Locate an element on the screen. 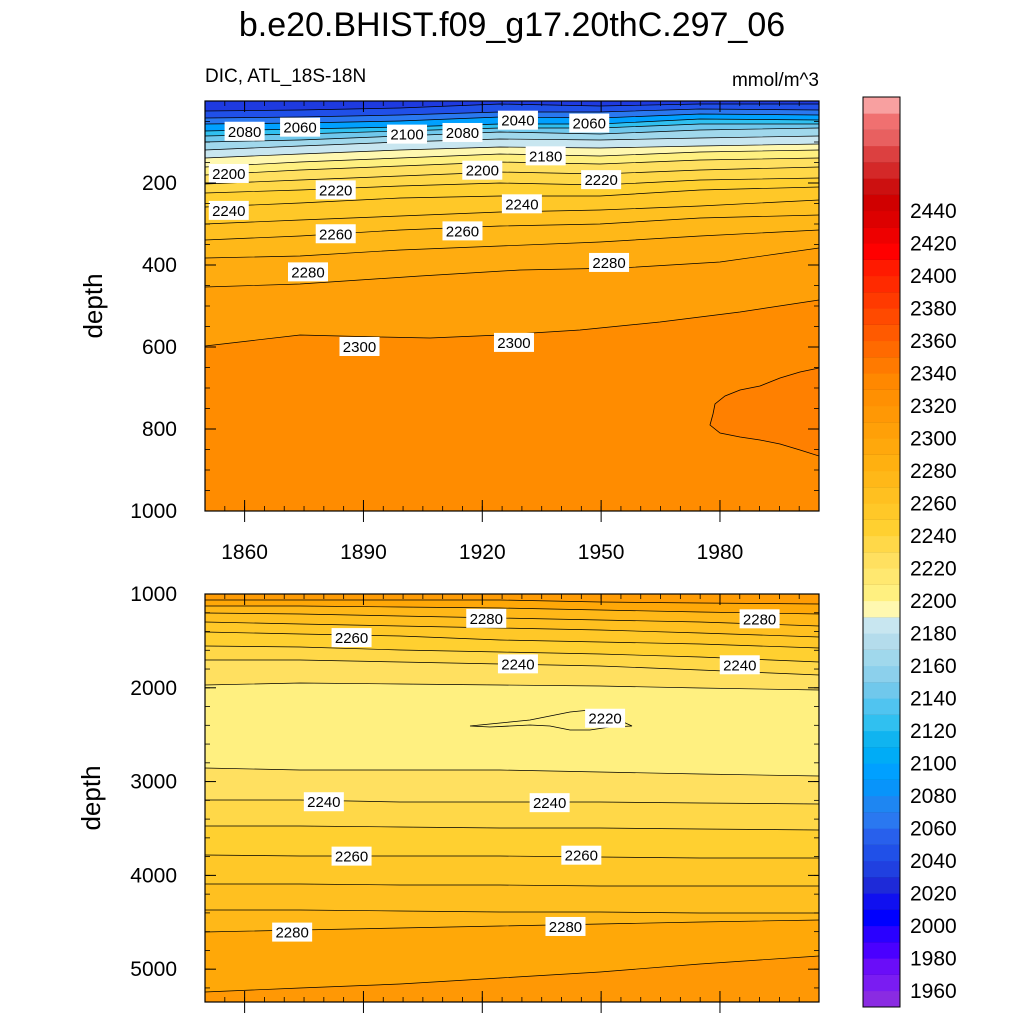  contour-label: 2040 is located at coordinates (517, 120).